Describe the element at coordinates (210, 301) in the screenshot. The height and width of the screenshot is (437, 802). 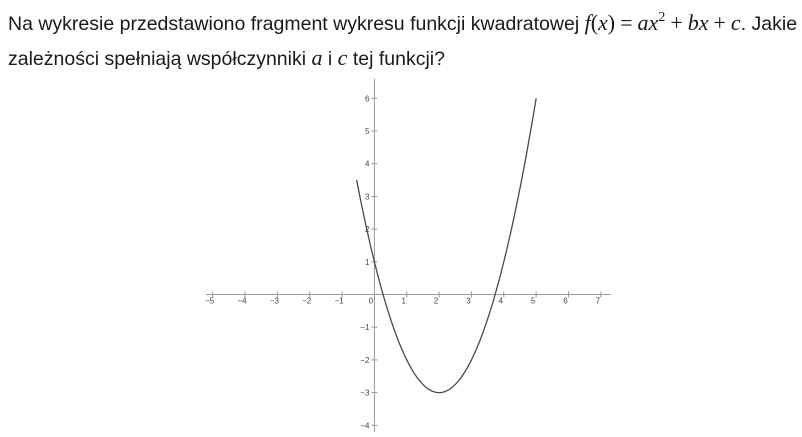
I see `x-tick-label: −5` at that location.